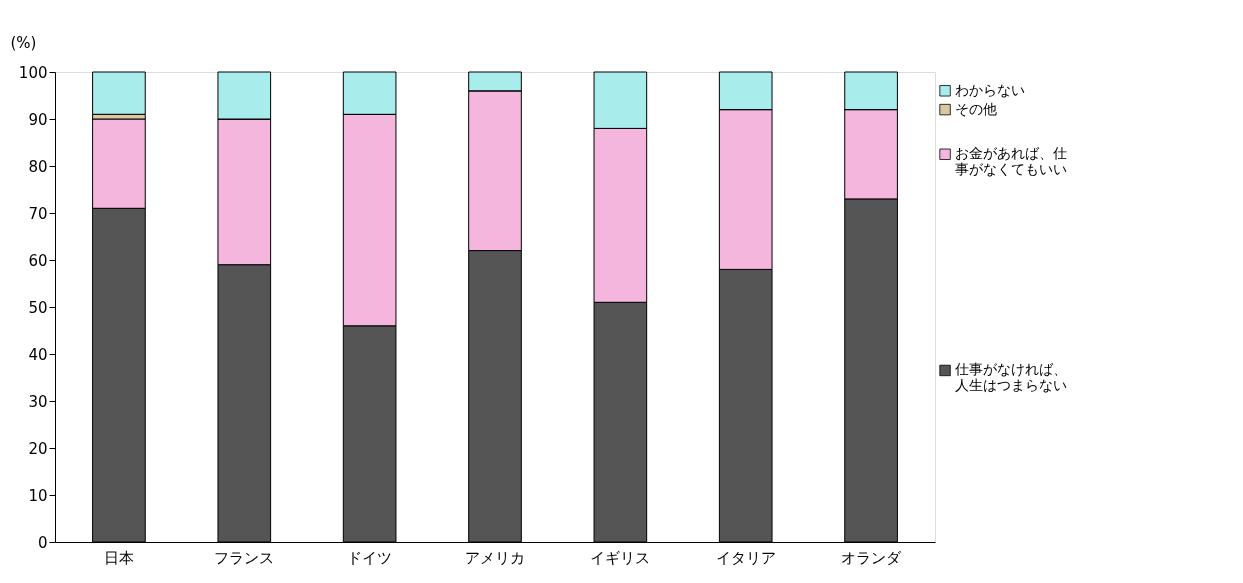  What do you see at coordinates (872, 557) in the screenshot?
I see `x-tick-label: オランダ` at bounding box center [872, 557].